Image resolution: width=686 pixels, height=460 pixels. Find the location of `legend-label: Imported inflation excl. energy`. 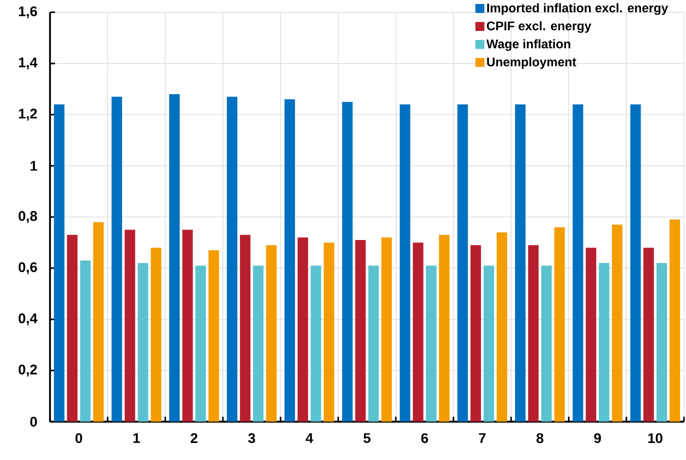

legend-label: Imported inflation excl. energy is located at coordinates (577, 9).